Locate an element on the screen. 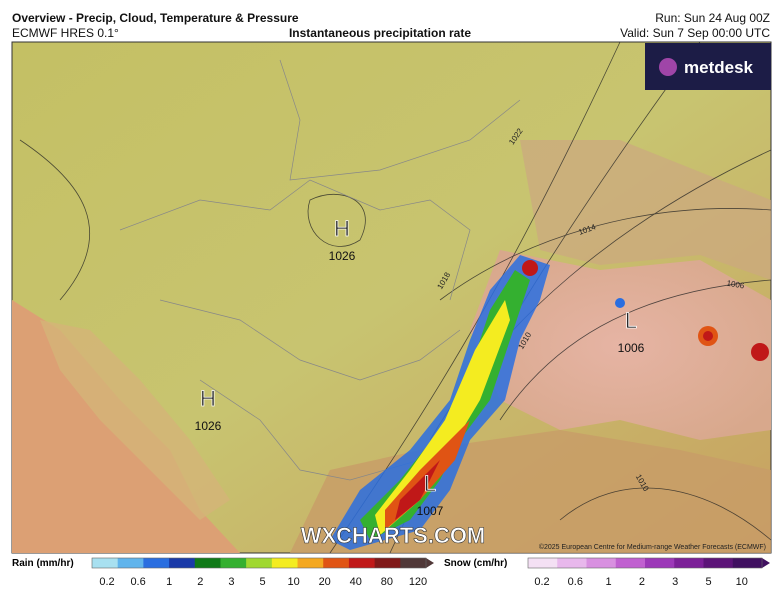 The image size is (783, 605). legend-tick: 80 is located at coordinates (387, 582).